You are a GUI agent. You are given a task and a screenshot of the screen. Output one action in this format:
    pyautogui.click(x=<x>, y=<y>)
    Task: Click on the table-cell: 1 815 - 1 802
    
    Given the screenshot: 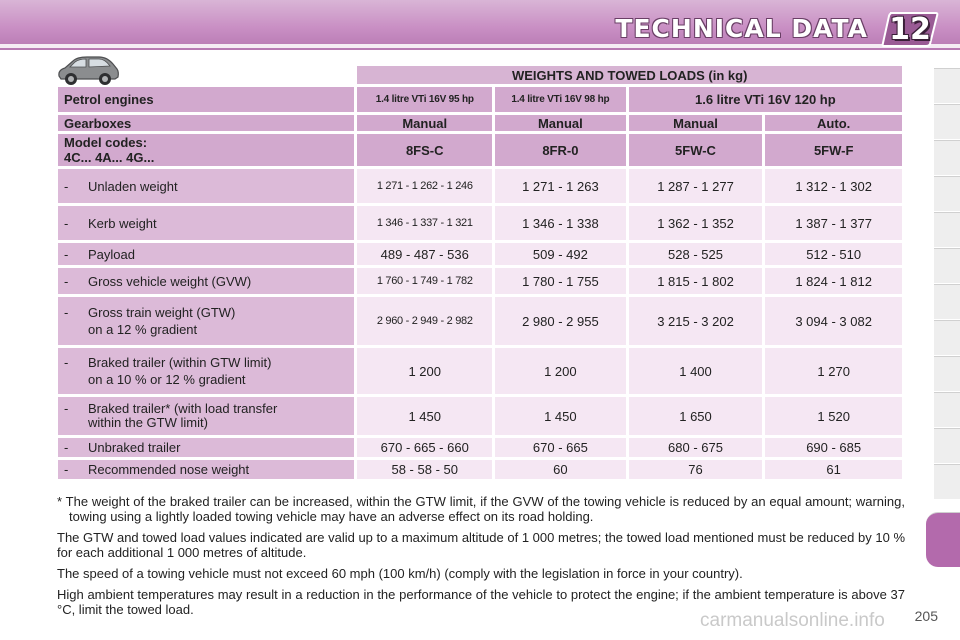 What is the action you would take?
    pyautogui.click(x=695, y=281)
    